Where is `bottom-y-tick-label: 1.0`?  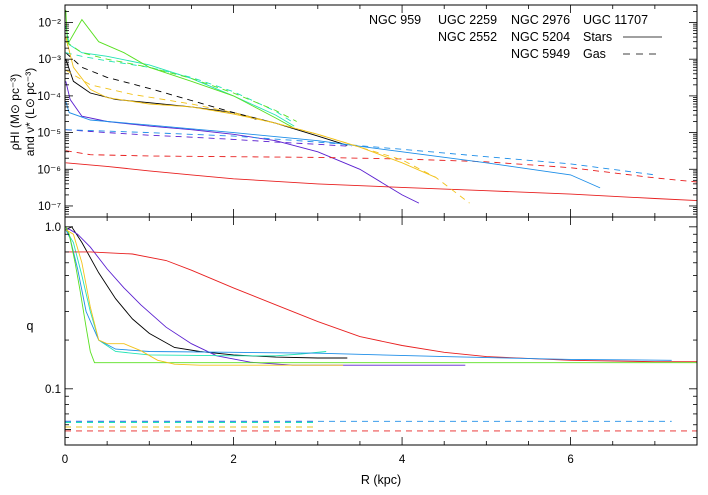
bottom-y-tick-label: 1.0 is located at coordinates (53, 228).